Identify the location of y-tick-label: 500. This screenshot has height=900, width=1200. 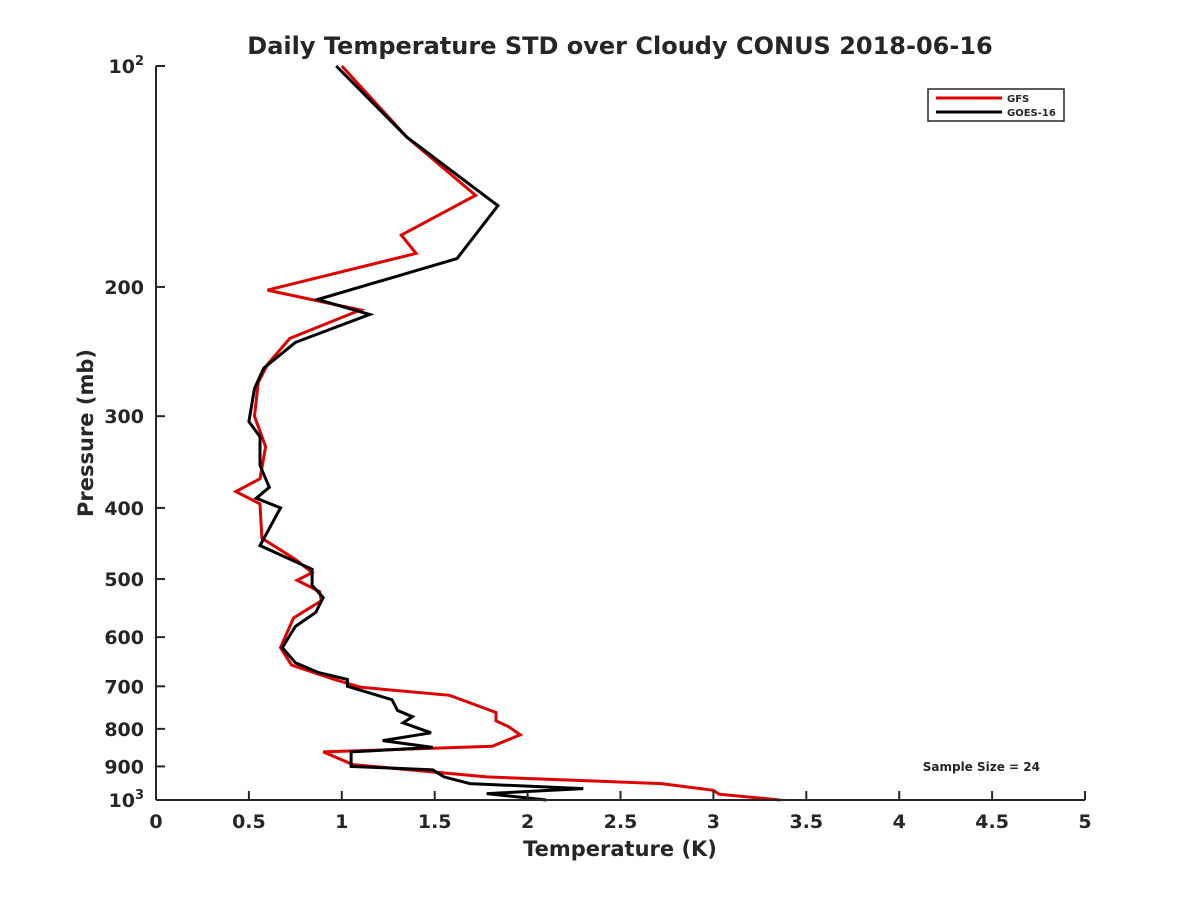
(124, 580).